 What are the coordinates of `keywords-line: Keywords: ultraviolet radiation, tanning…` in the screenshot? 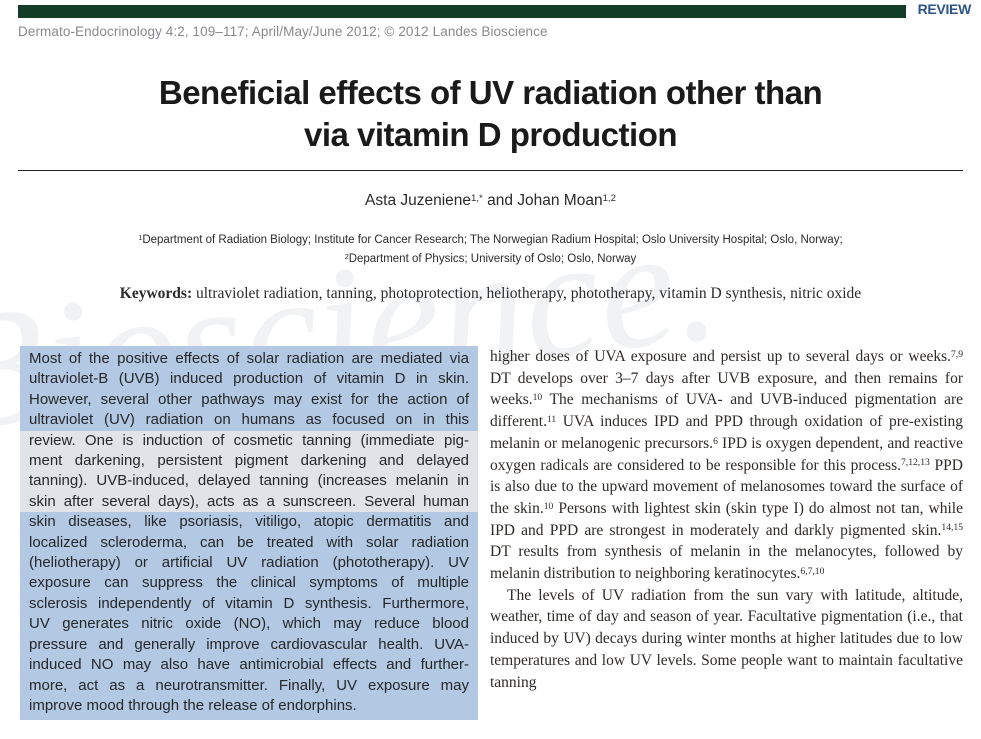 It's located at (490, 294).